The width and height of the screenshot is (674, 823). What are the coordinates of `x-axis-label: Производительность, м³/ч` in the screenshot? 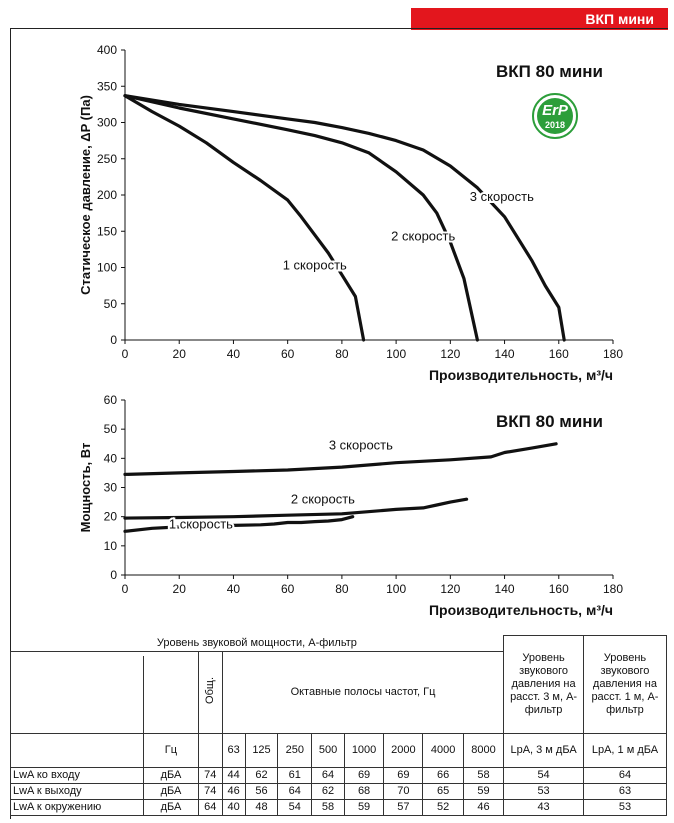 It's located at (521, 610).